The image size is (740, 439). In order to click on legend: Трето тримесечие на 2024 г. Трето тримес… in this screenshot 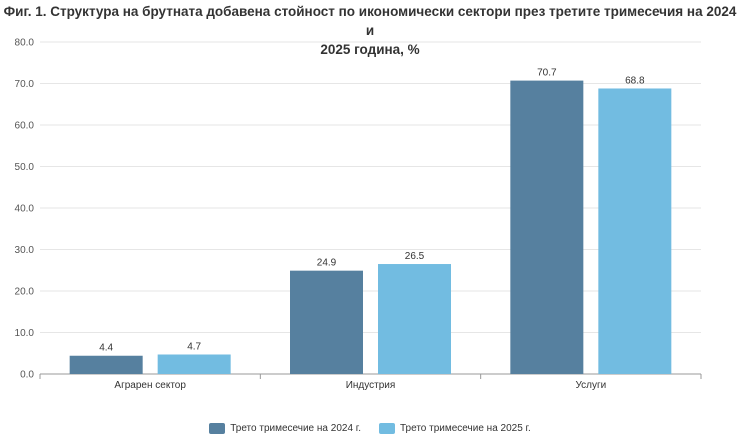, I will do `click(370, 428)`.